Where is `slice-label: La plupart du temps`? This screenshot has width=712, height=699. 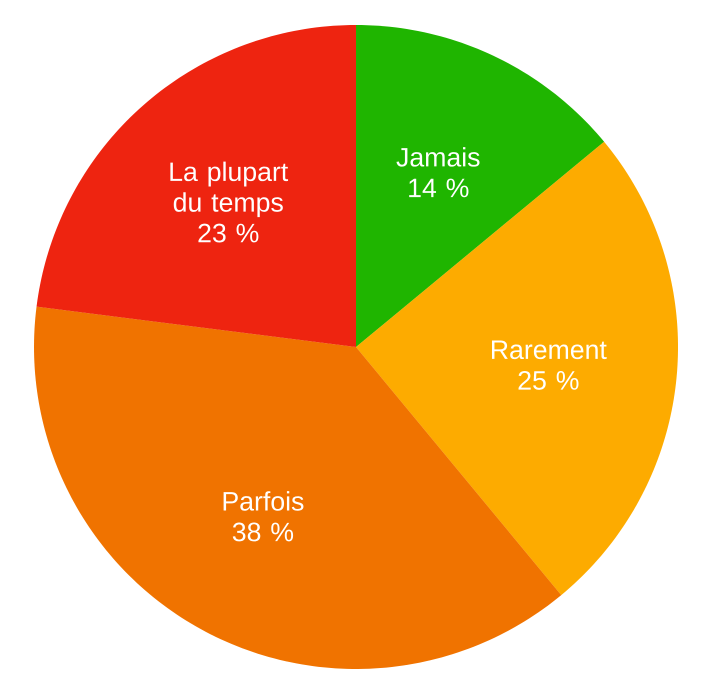 slice-label: La plupart du temps is located at coordinates (229, 190).